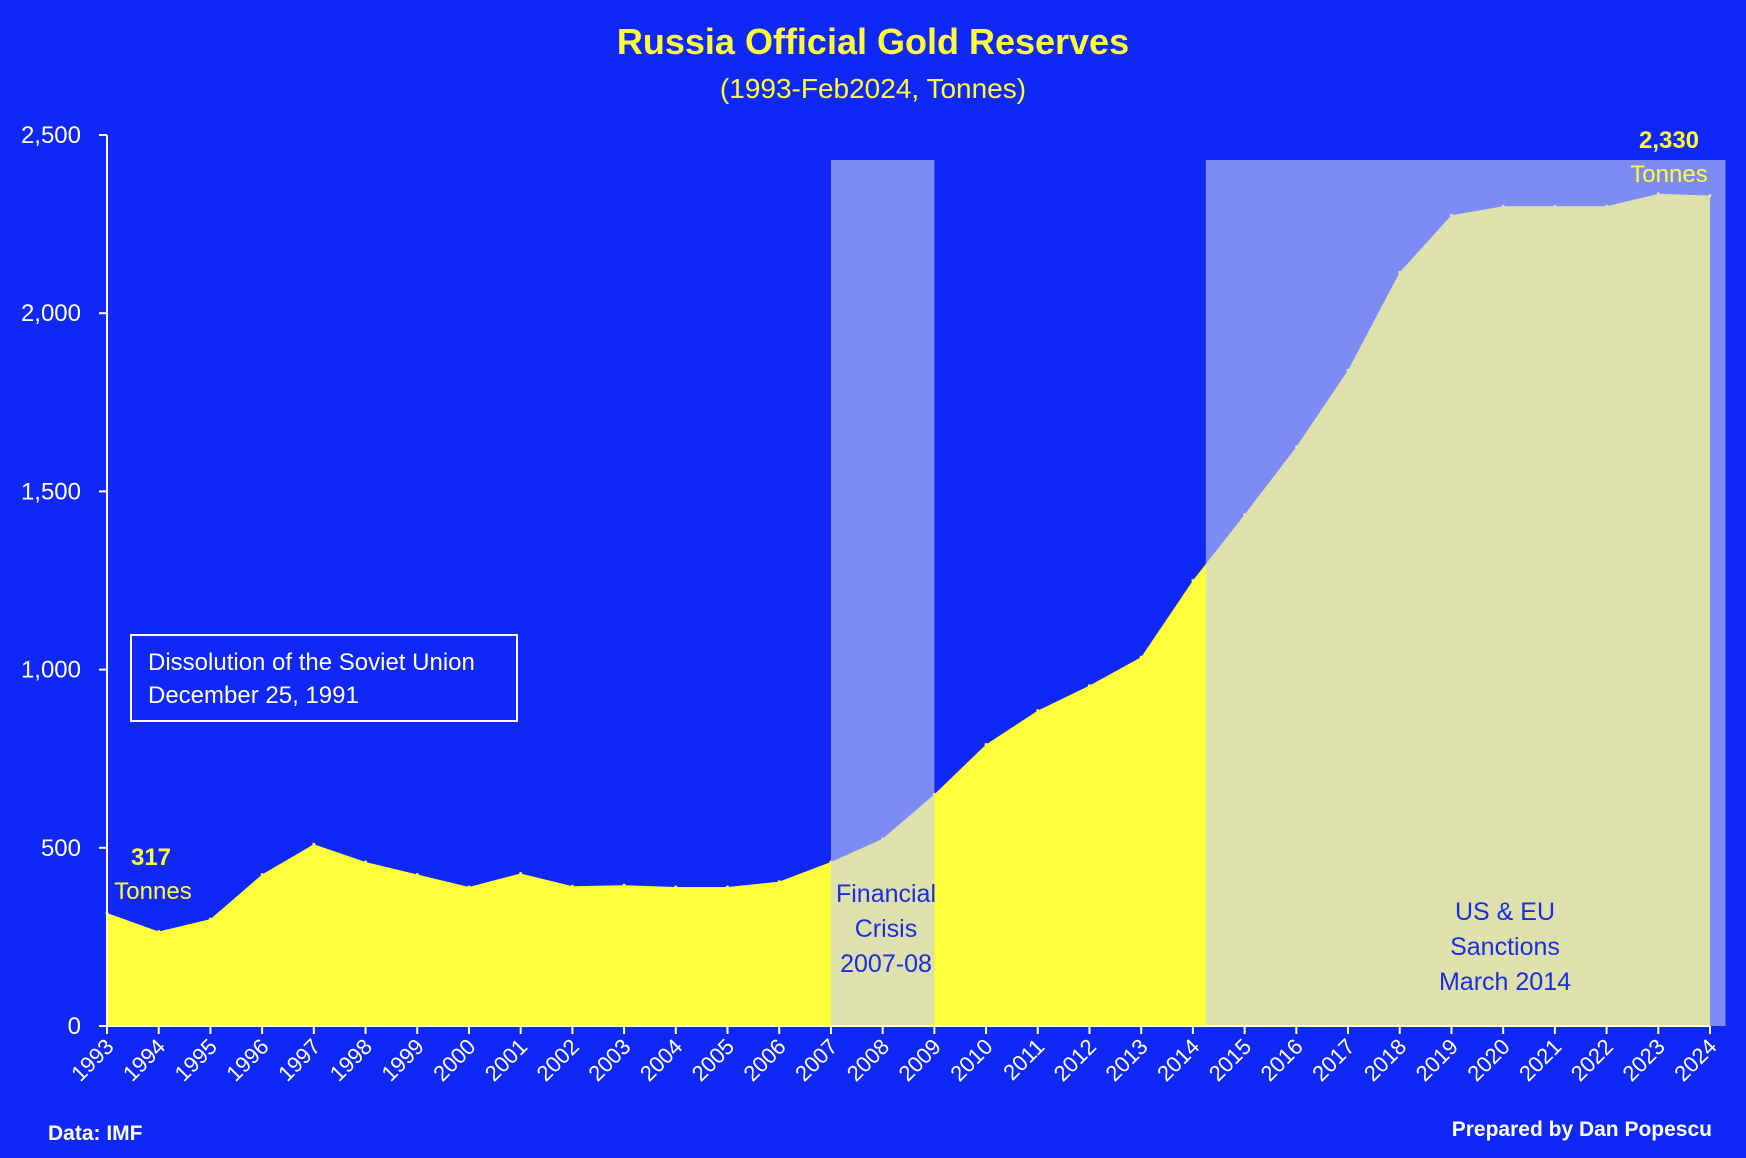  I want to click on y-tick-label-0: 0, so click(74, 1026).